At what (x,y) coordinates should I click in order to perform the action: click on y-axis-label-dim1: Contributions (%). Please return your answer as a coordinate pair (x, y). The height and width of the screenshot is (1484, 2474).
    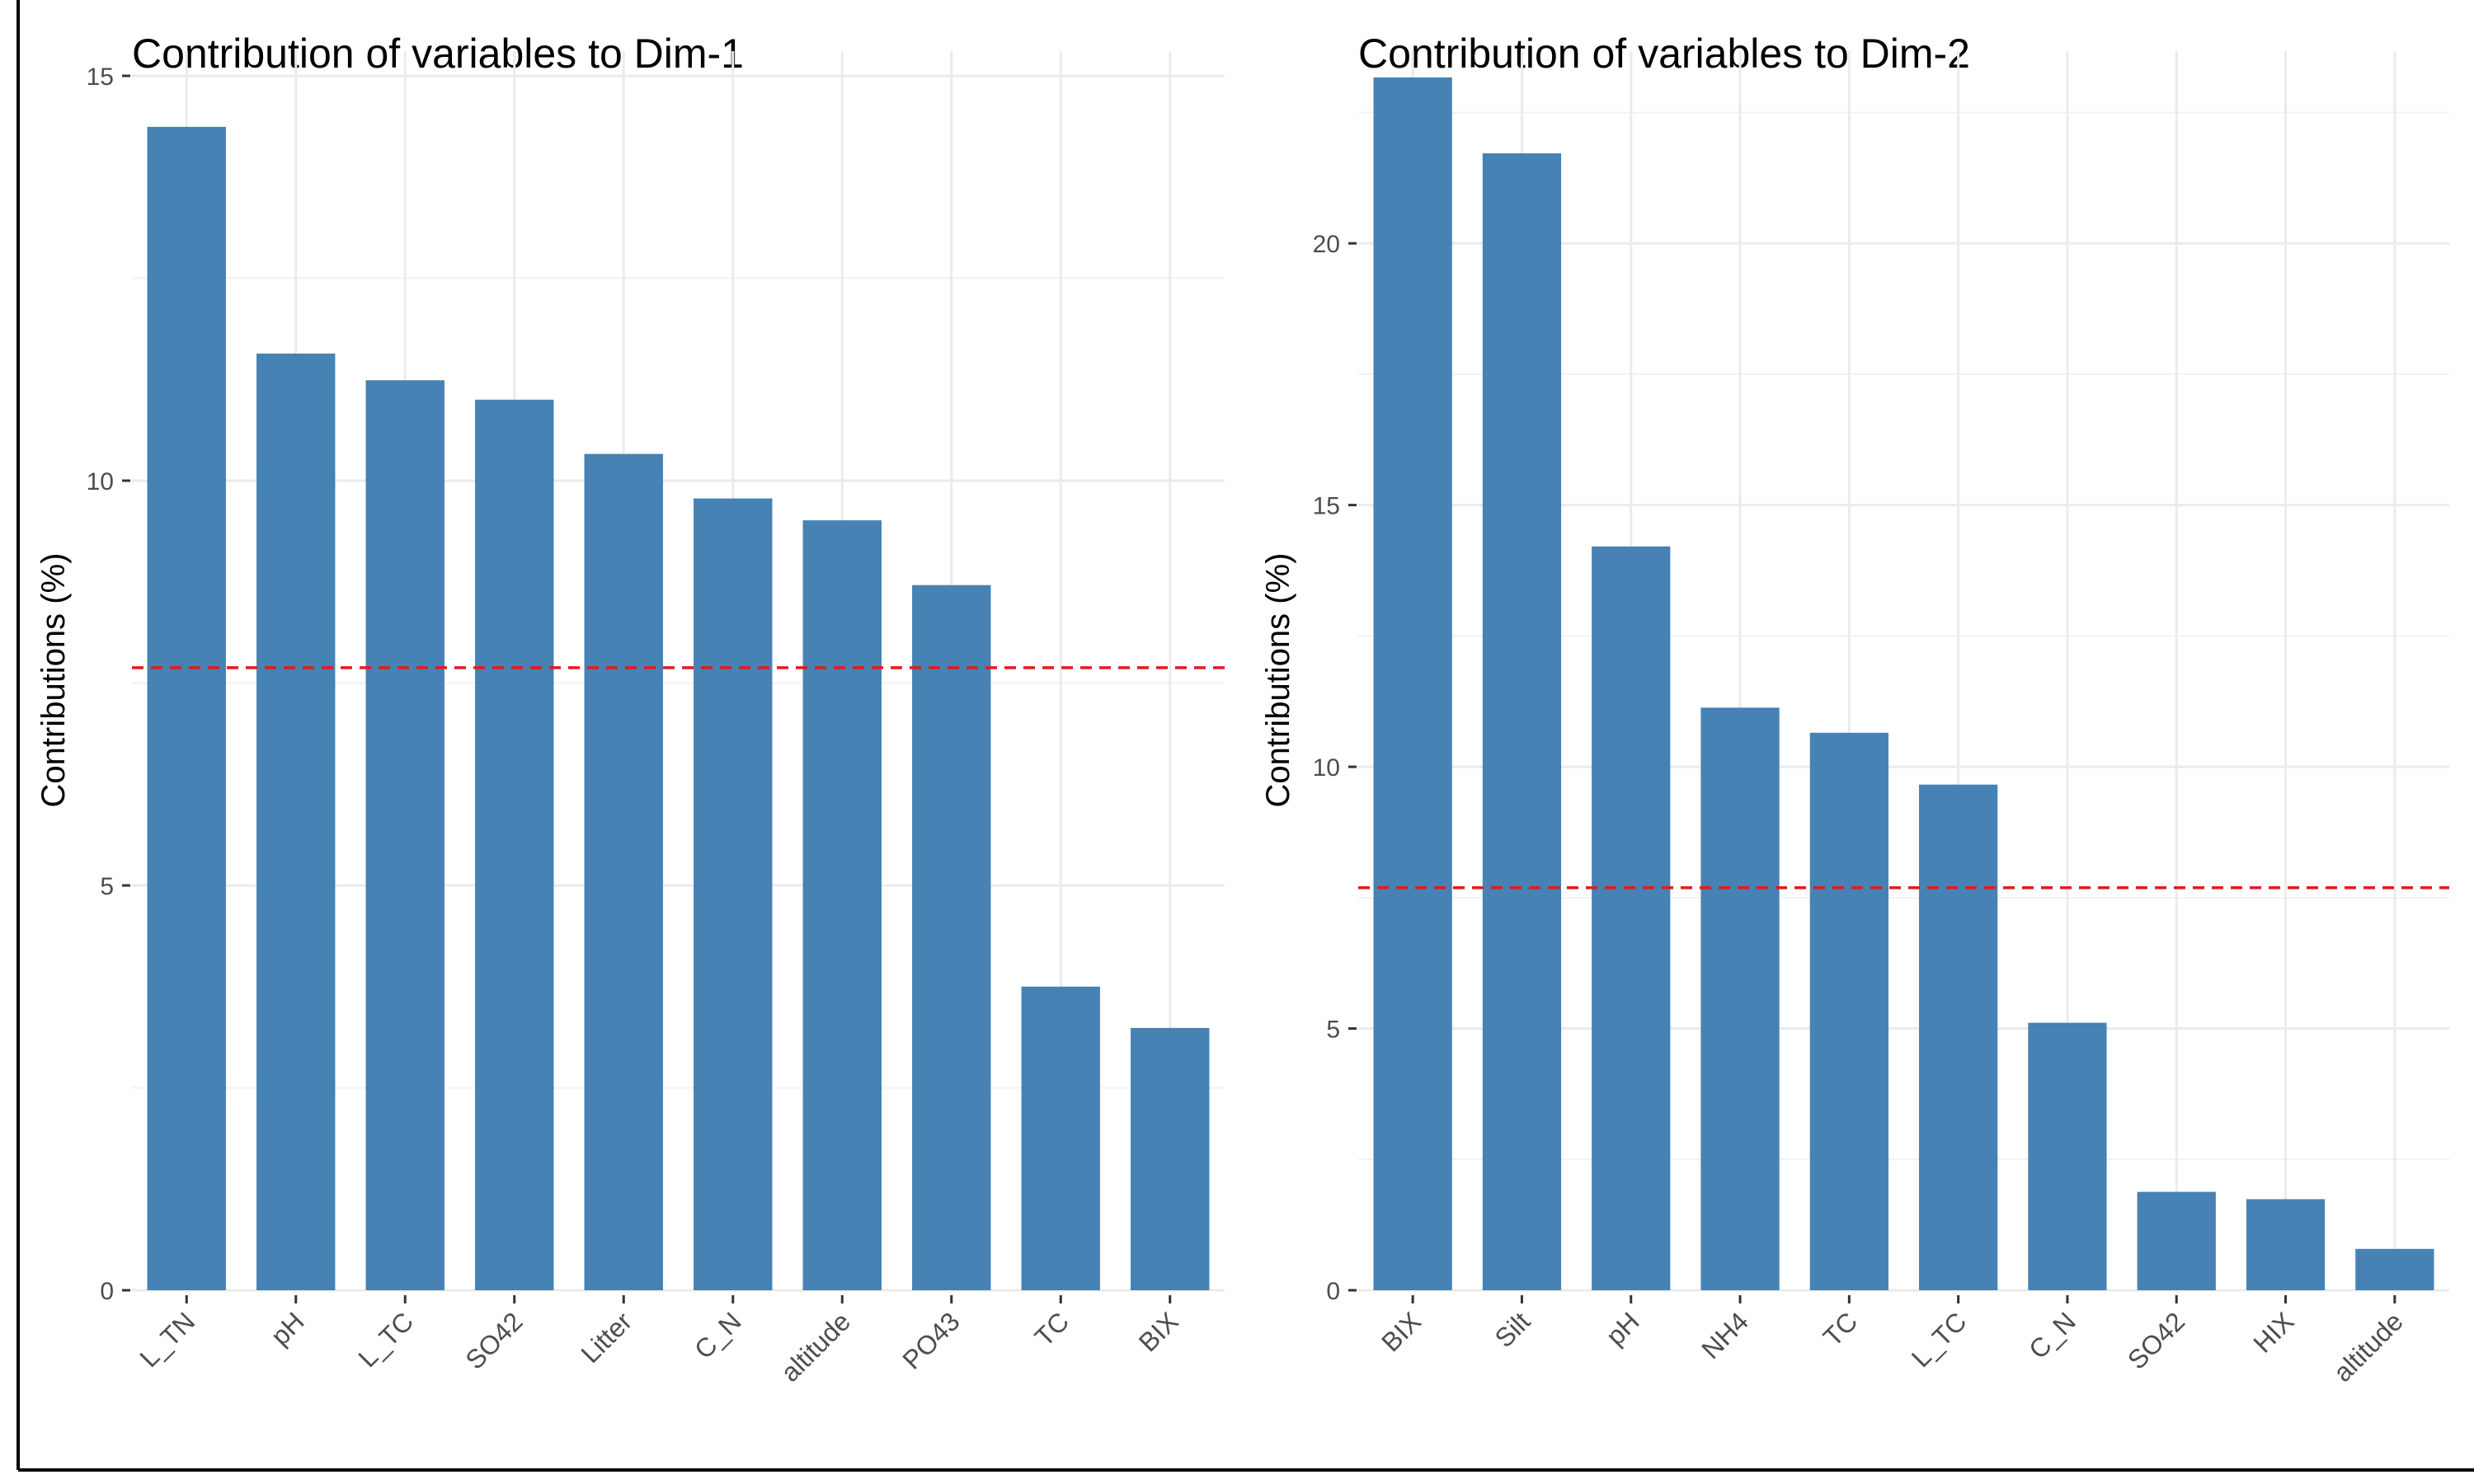
    Looking at the image, I should click on (53, 679).